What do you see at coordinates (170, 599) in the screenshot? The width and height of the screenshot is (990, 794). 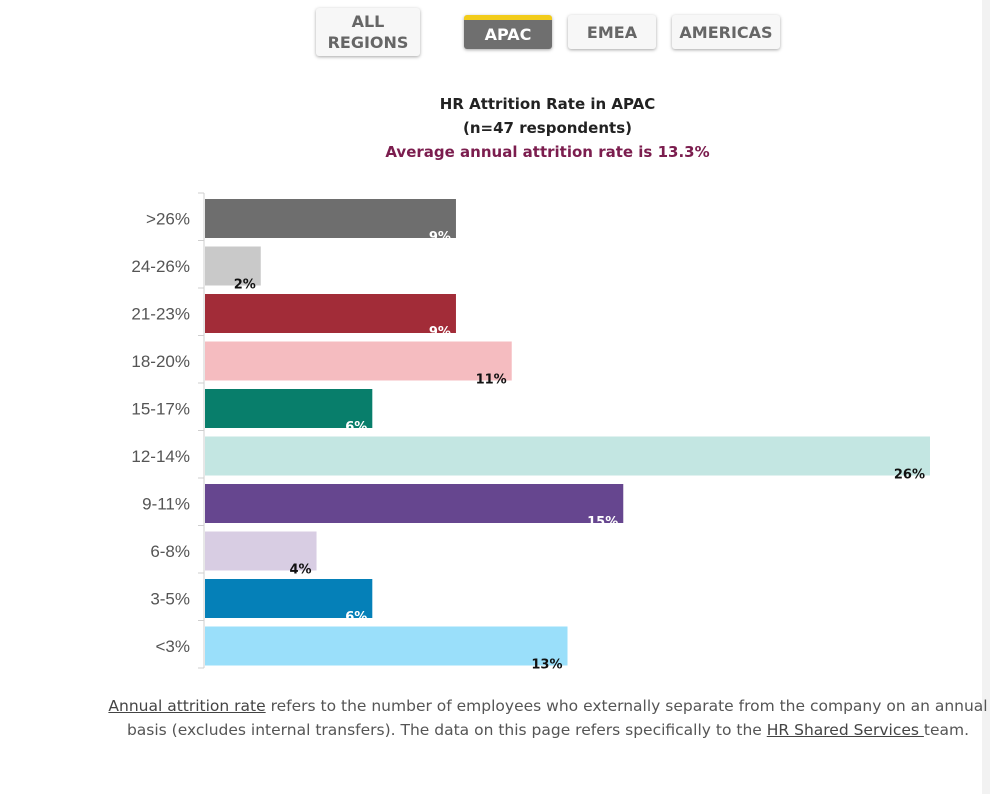 I see `category-label: 3-5%` at bounding box center [170, 599].